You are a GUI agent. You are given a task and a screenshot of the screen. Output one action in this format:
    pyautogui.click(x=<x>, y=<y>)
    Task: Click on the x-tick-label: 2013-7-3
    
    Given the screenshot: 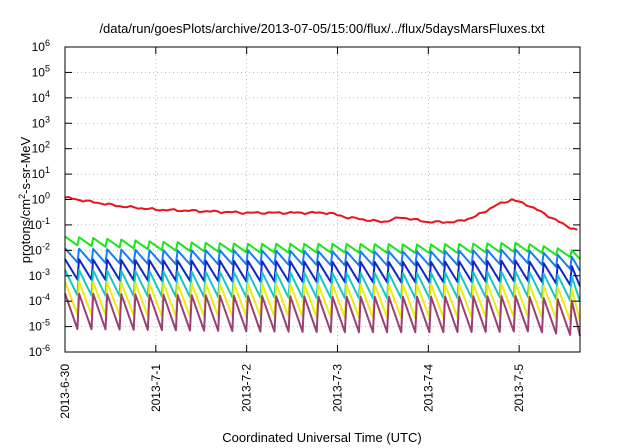 What is the action you would take?
    pyautogui.click(x=337, y=388)
    